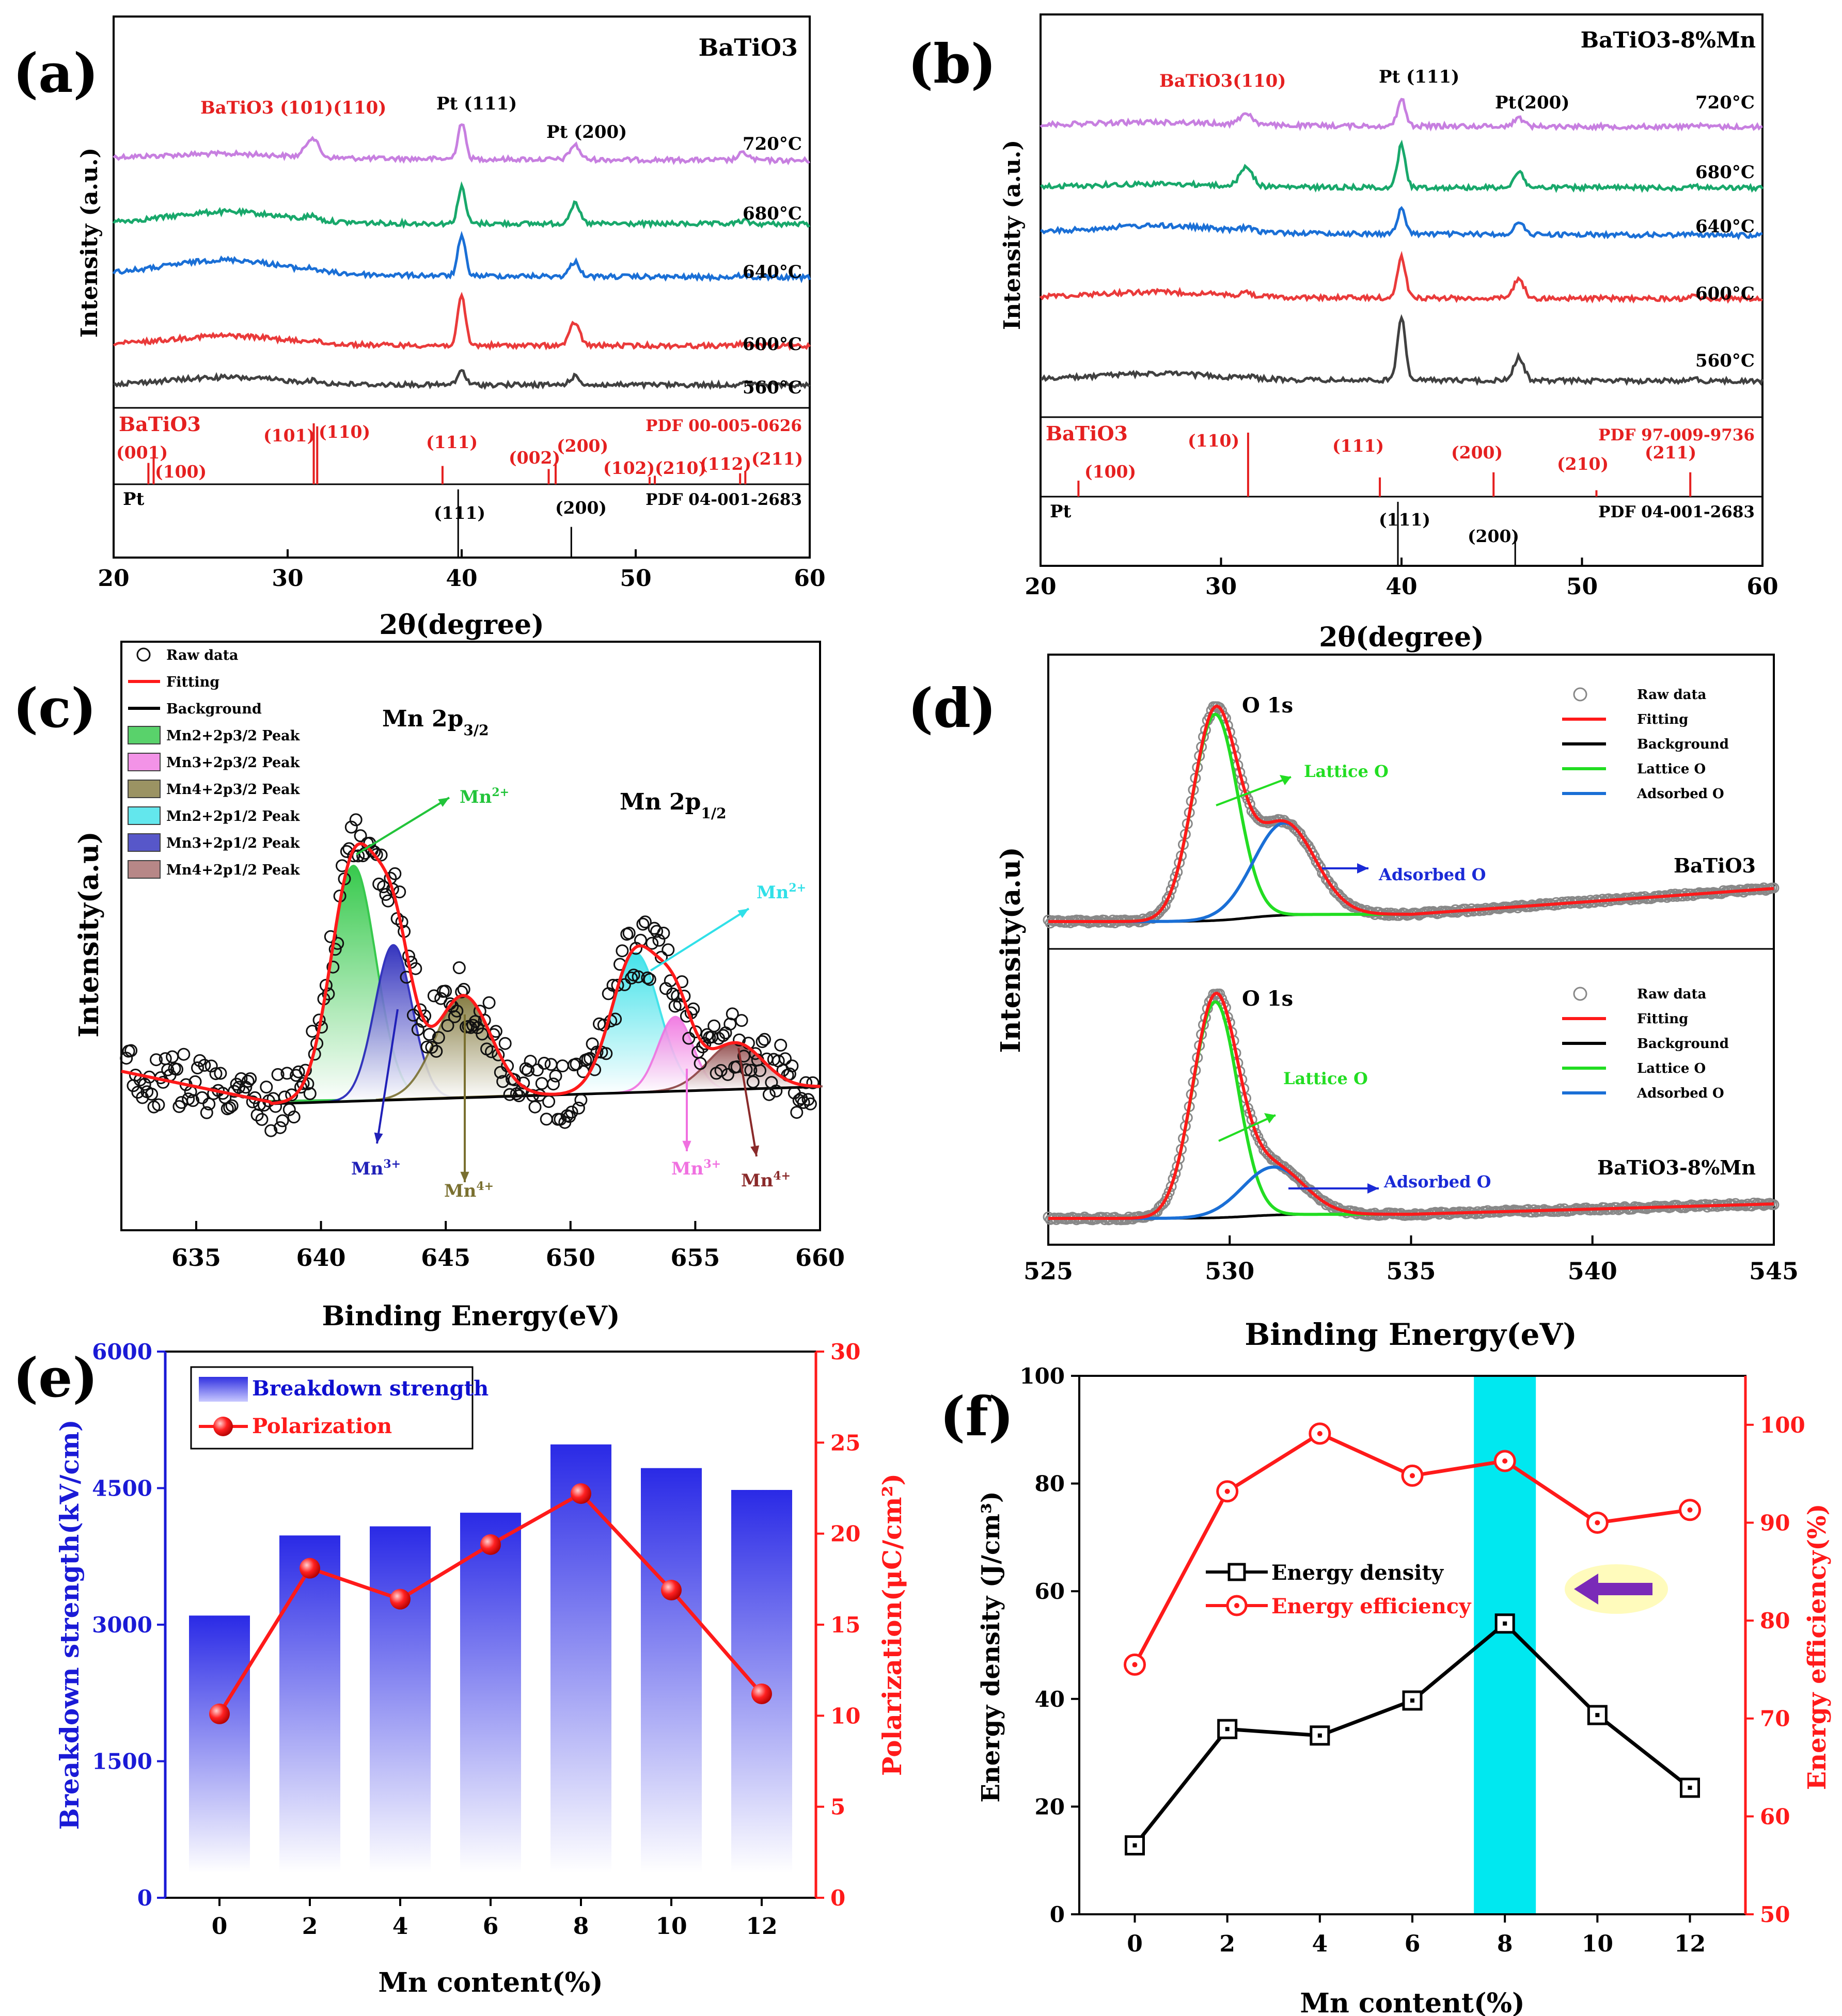  Describe the element at coordinates (1237, 1605) in the screenshot. I see `panel-f-legend-circle-dot` at that location.